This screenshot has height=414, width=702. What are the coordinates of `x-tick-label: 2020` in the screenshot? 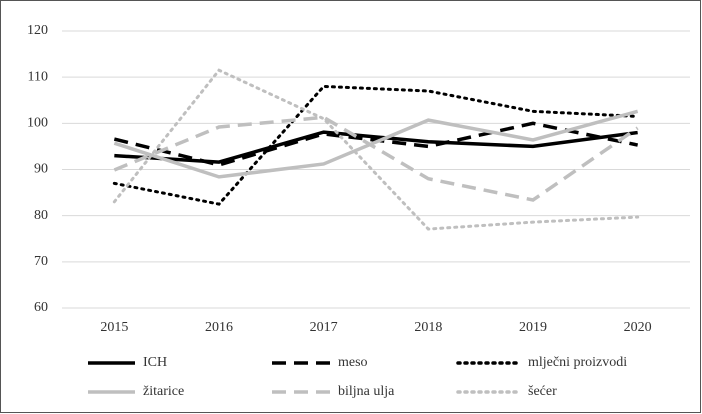 It's located at (638, 327).